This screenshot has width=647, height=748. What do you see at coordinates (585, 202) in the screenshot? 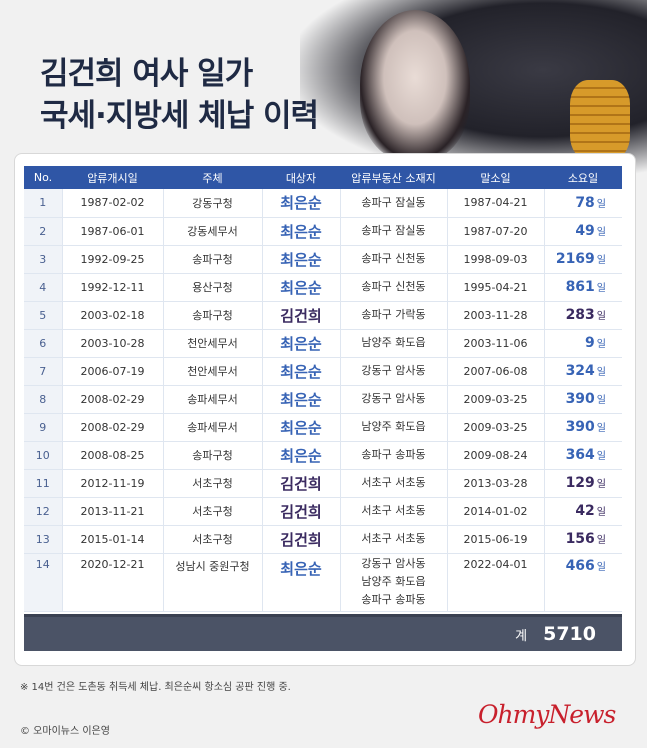
I see `days-value: 78` at bounding box center [585, 202].